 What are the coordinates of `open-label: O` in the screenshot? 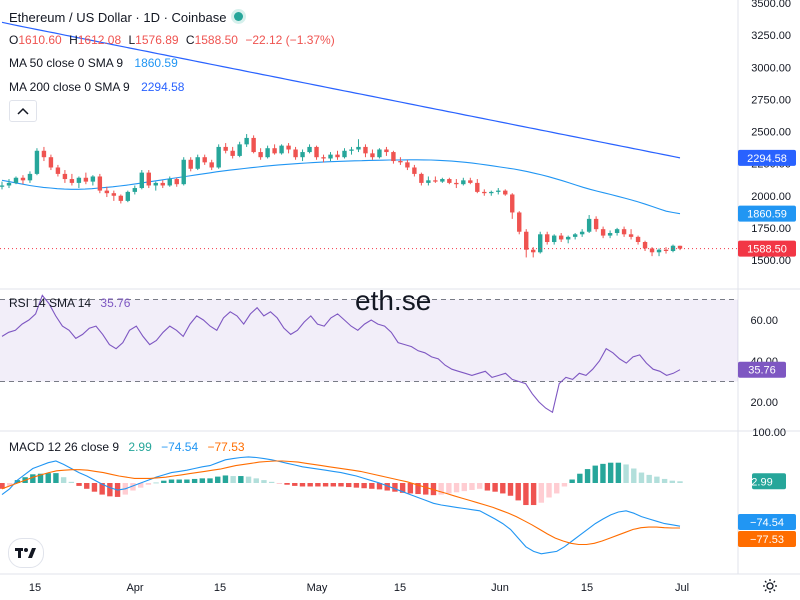 It's located at (14, 40).